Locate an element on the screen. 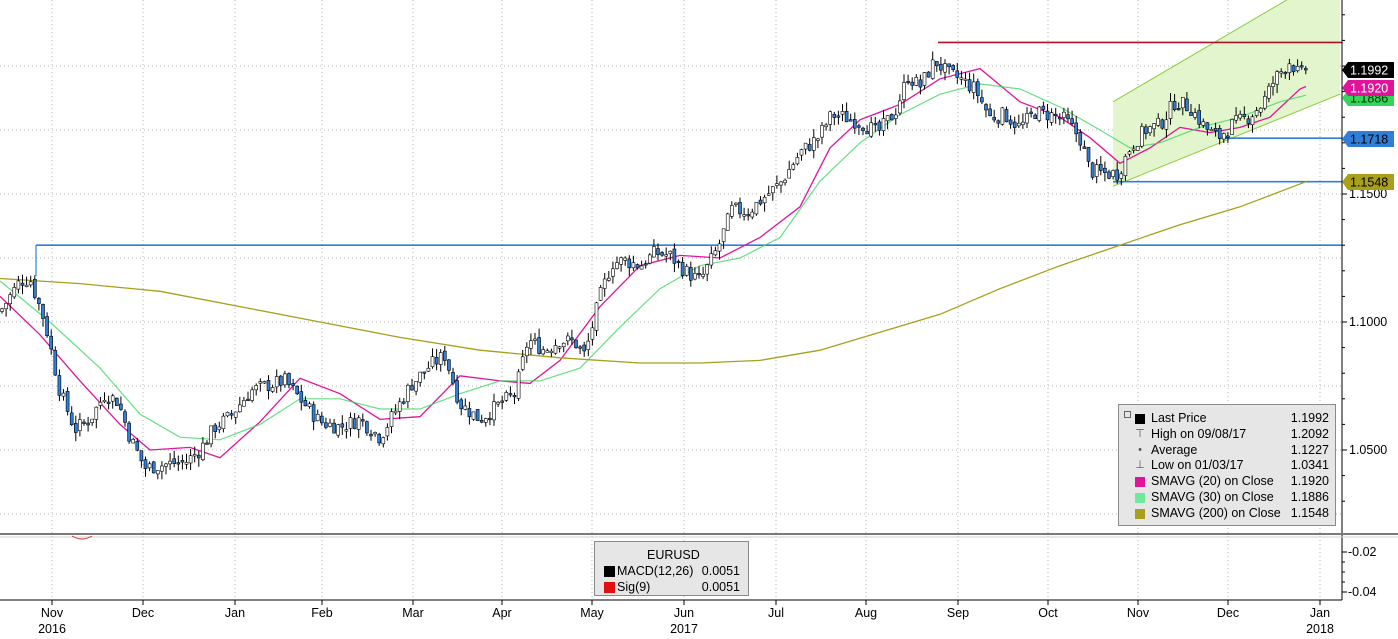  price-tick-label: 1.0500 is located at coordinates (1368, 450).